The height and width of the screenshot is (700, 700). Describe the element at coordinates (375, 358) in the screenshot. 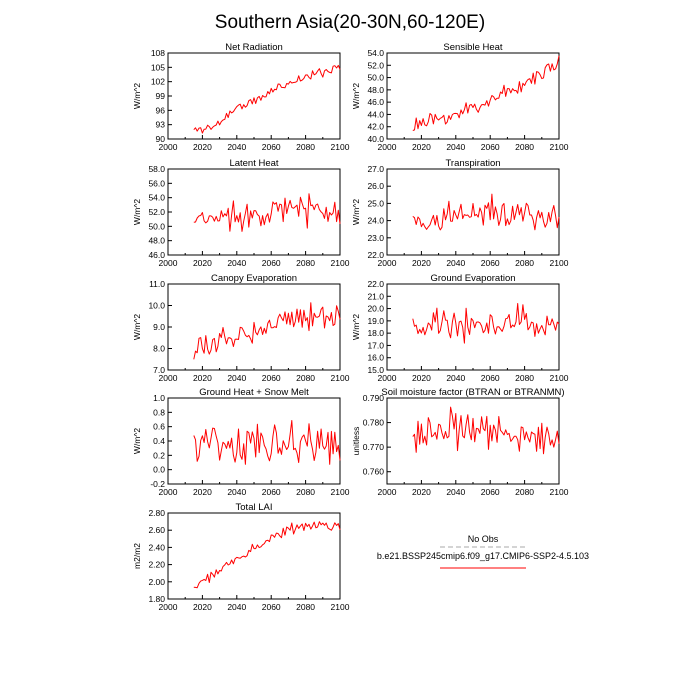

I see `panel-ground-evaporation-ytick-label: 16.0` at that location.